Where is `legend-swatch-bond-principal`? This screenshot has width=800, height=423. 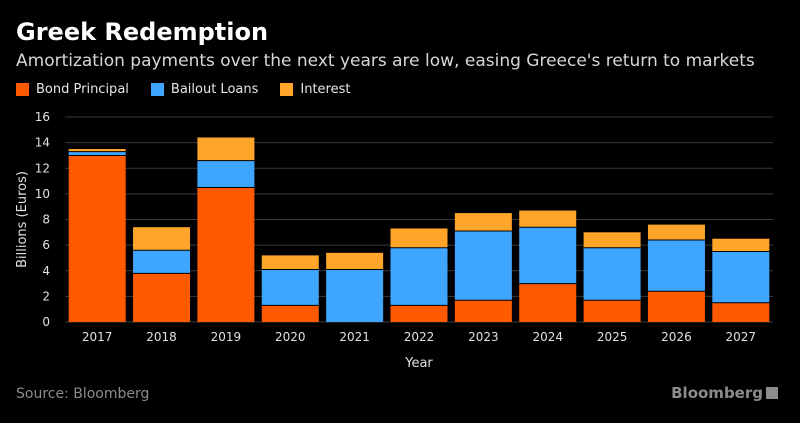 legend-swatch-bond-principal is located at coordinates (22, 89).